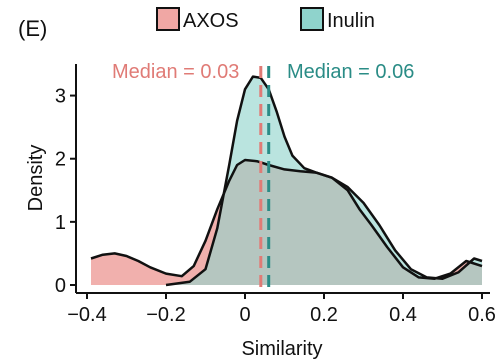 The image size is (502, 359). Describe the element at coordinates (60, 286) in the screenshot. I see `y-tick-label: 0` at that location.